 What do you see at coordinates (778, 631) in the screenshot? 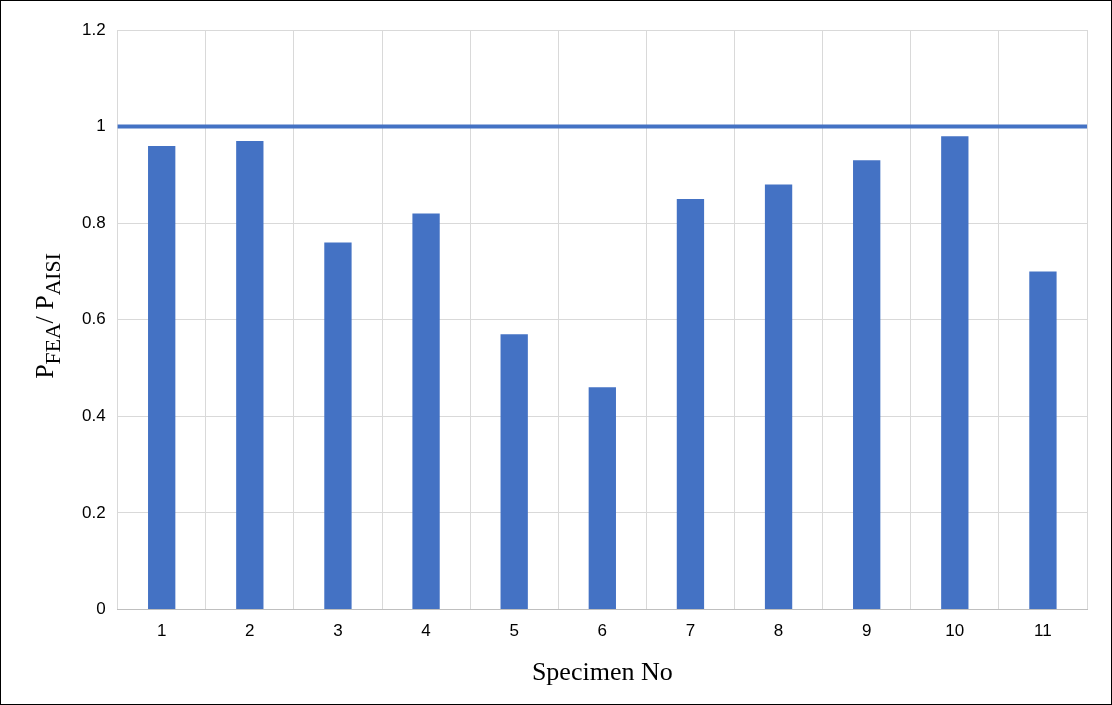
I see `x-tick-label: 8` at bounding box center [778, 631].